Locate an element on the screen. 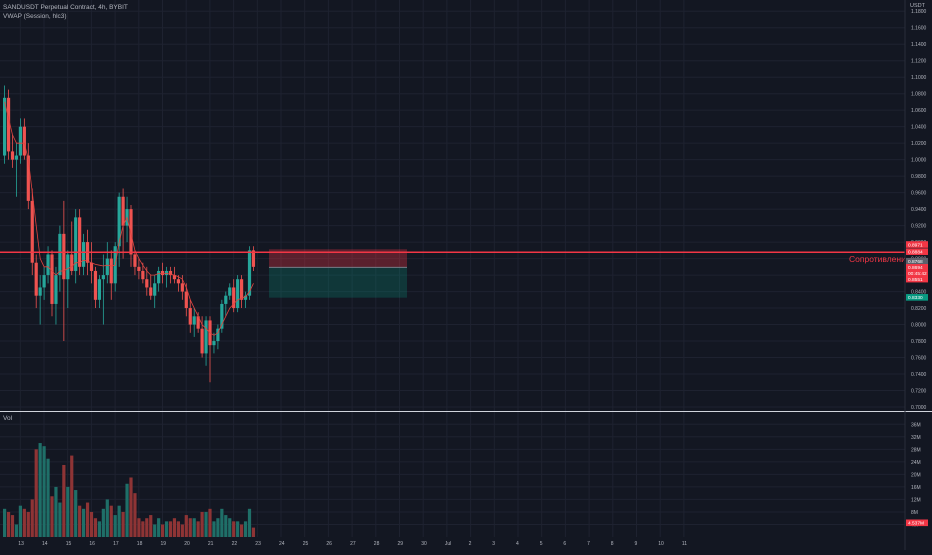 The height and width of the screenshot is (555, 932). price-tick-label: 0.7400 is located at coordinates (919, 375).